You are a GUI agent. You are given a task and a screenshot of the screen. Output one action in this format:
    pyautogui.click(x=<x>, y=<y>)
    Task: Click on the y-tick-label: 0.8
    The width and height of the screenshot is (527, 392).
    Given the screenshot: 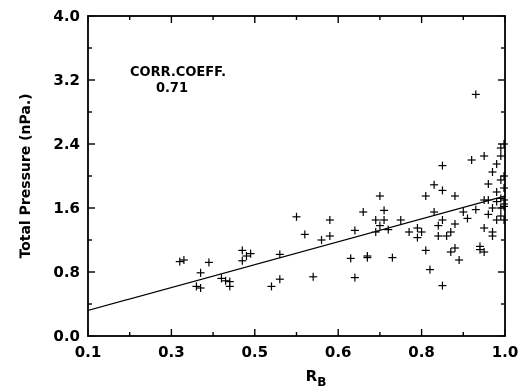 What is the action you would take?
    pyautogui.click(x=66, y=272)
    